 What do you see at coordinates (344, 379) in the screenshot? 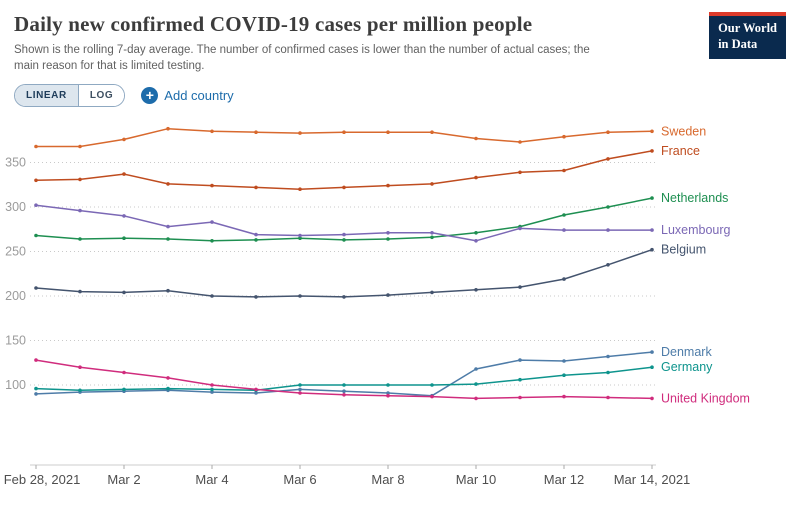
I see `series-line-germany` at bounding box center [344, 379].